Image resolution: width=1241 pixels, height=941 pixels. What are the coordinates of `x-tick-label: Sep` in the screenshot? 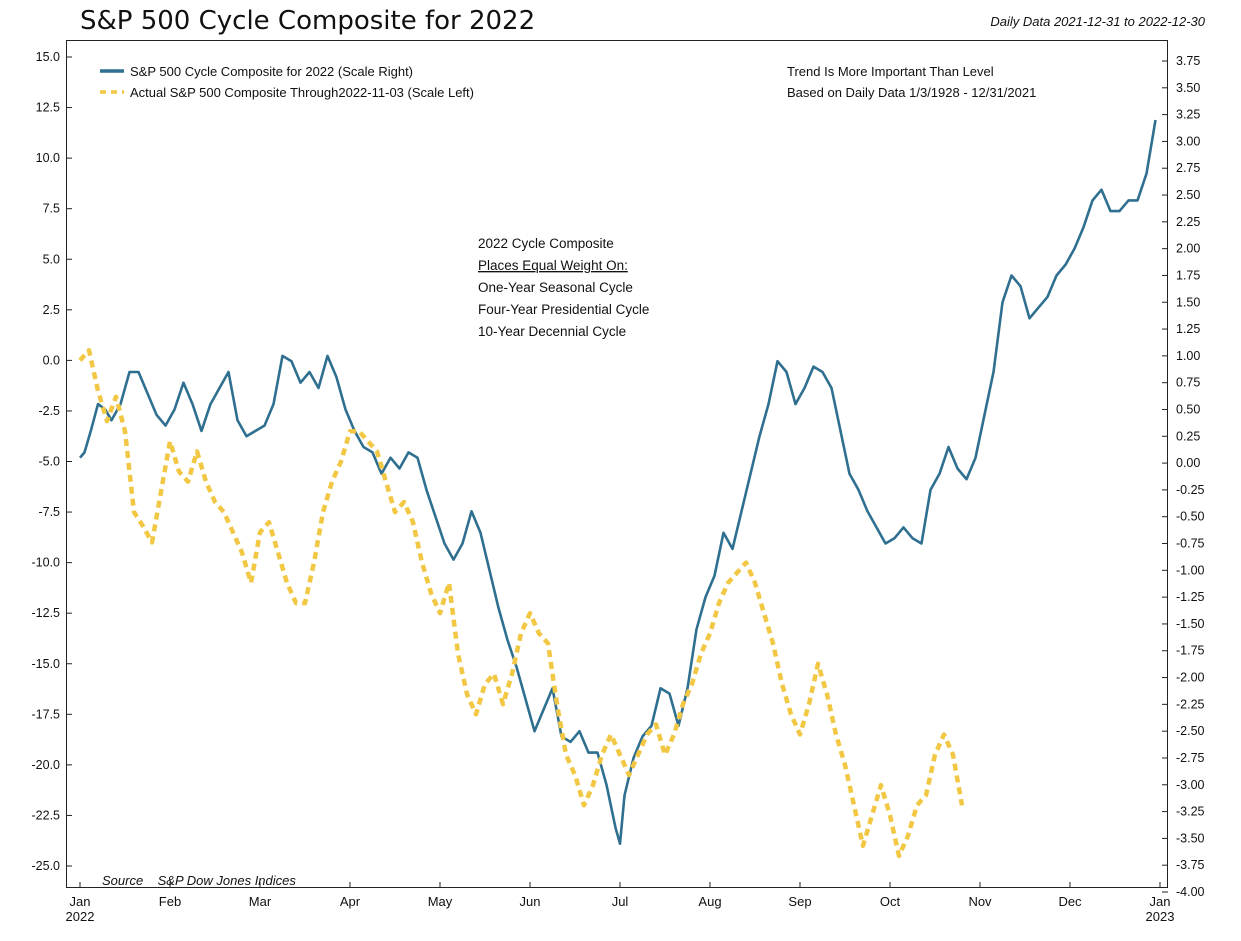 It's located at (799, 901).